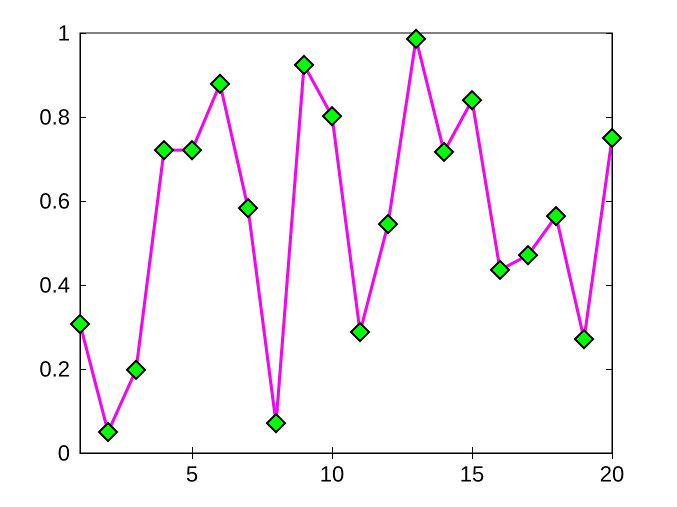 Image resolution: width=677 pixels, height=507 pixels. What do you see at coordinates (192, 474) in the screenshot?
I see `x-tick-label: 5` at bounding box center [192, 474].